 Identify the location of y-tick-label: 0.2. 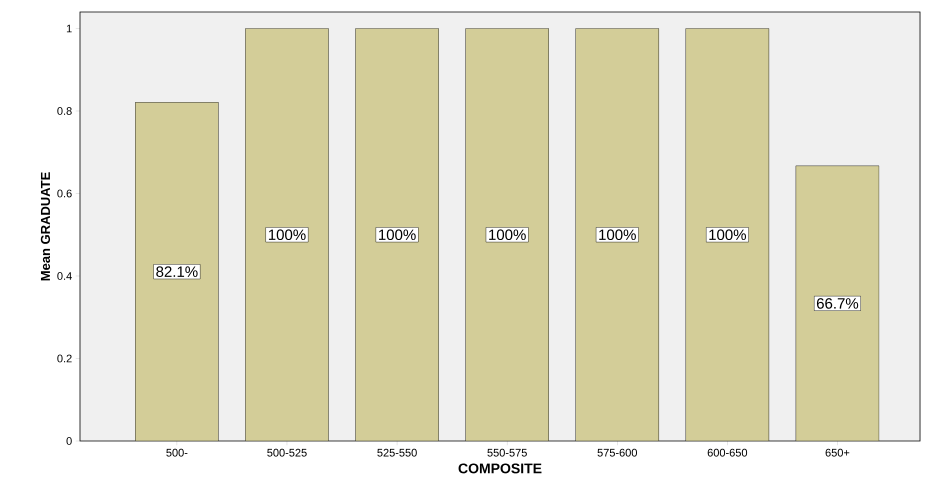
(64, 358).